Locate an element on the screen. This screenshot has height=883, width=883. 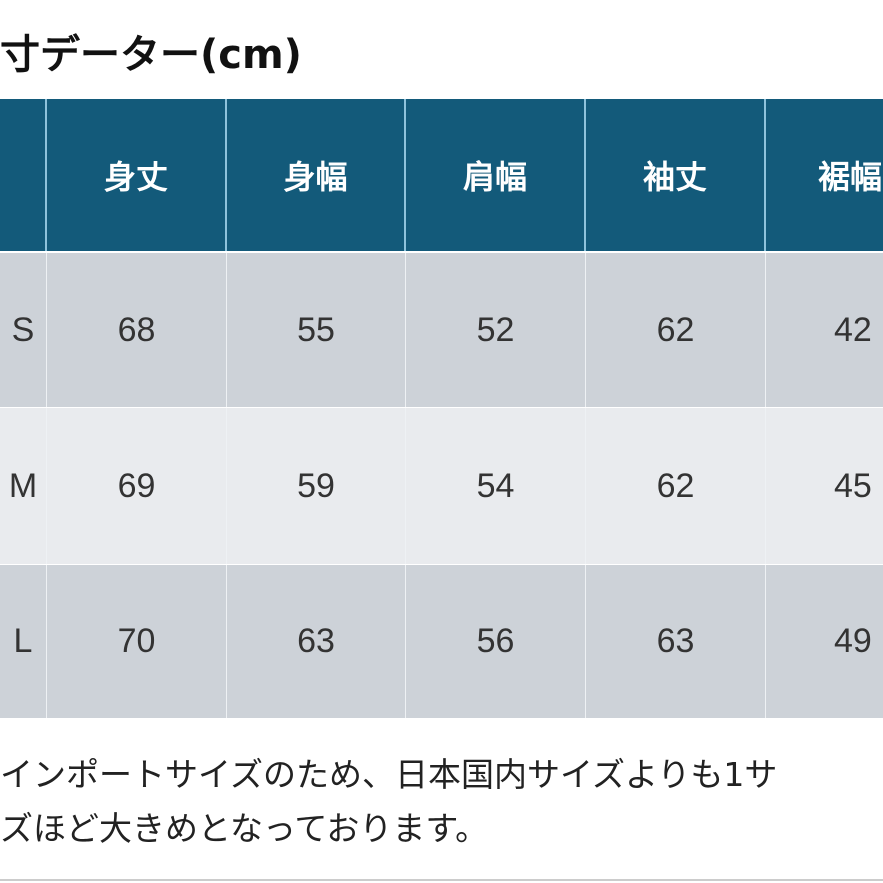
table-cell: 59 is located at coordinates (316, 486).